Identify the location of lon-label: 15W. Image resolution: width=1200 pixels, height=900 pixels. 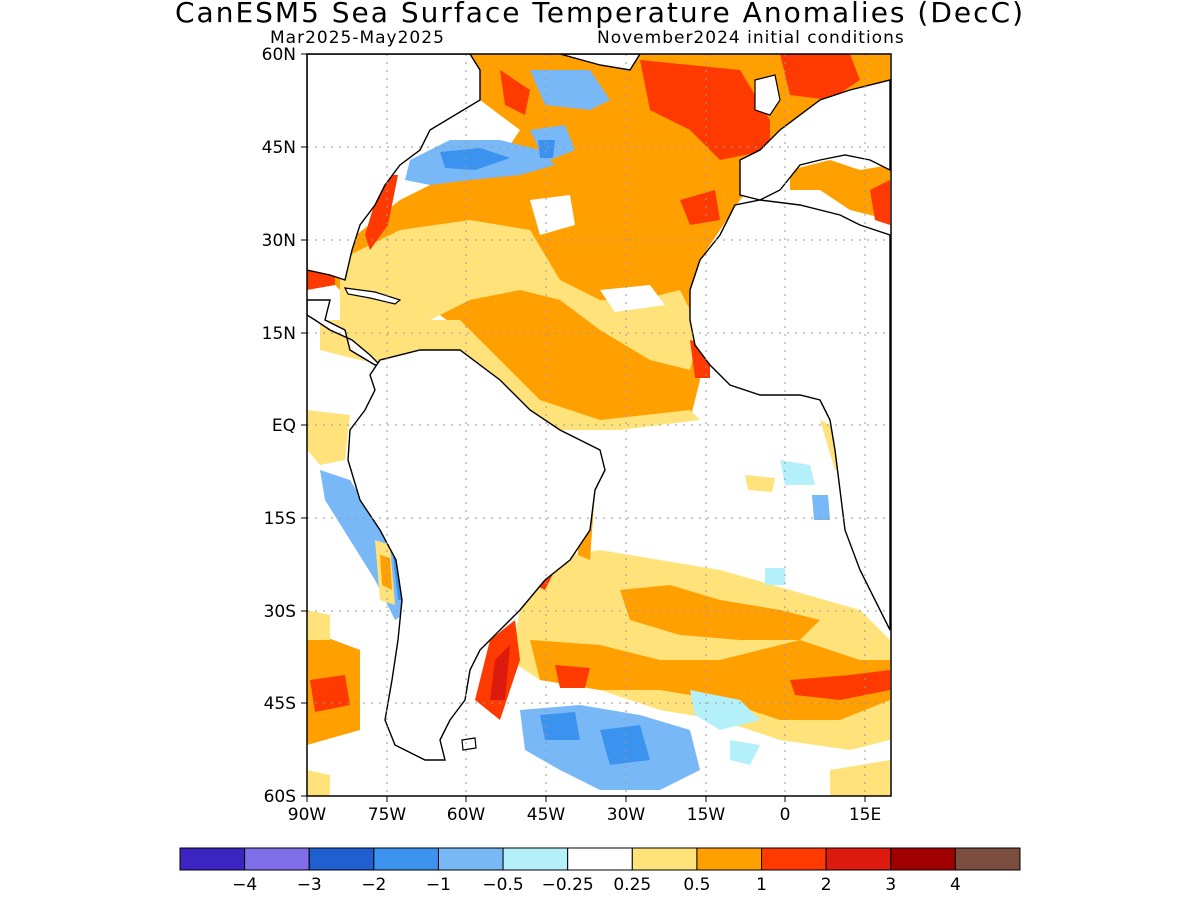
(706, 815).